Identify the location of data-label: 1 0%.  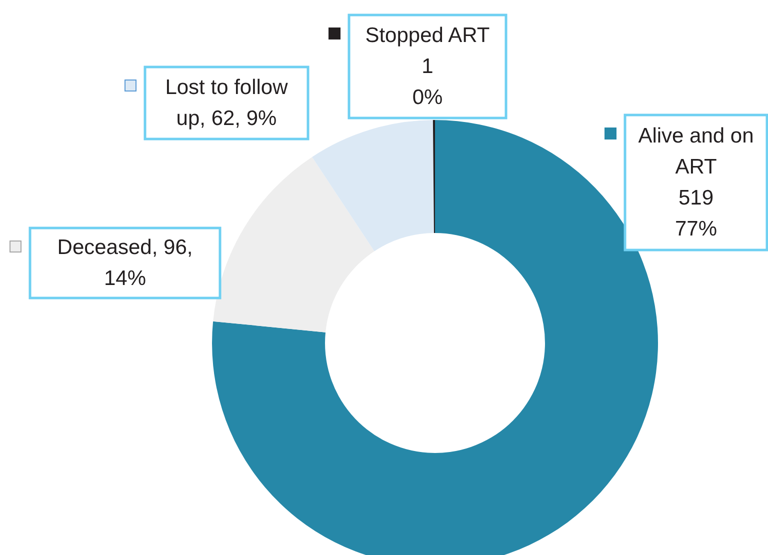
(427, 82).